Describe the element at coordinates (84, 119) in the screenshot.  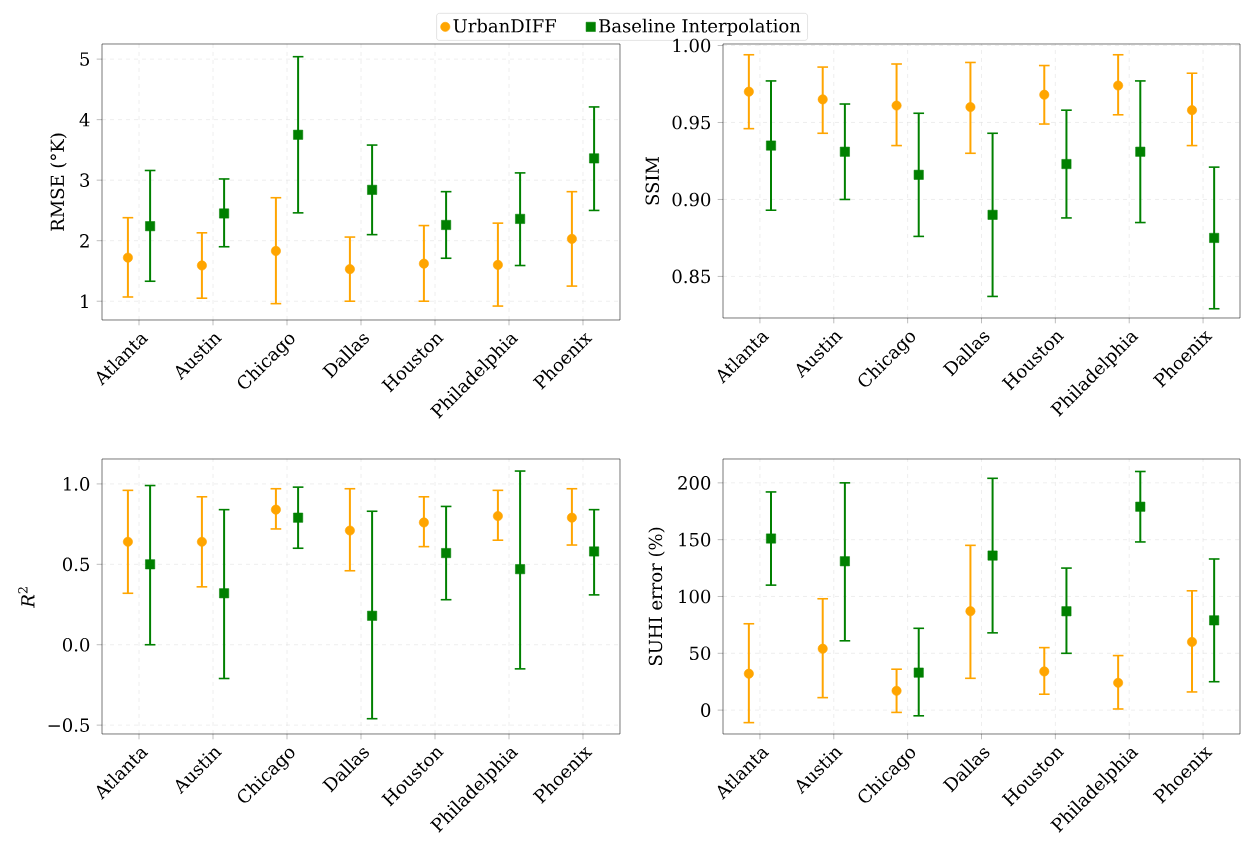
I see `y-tick-label: 4` at that location.